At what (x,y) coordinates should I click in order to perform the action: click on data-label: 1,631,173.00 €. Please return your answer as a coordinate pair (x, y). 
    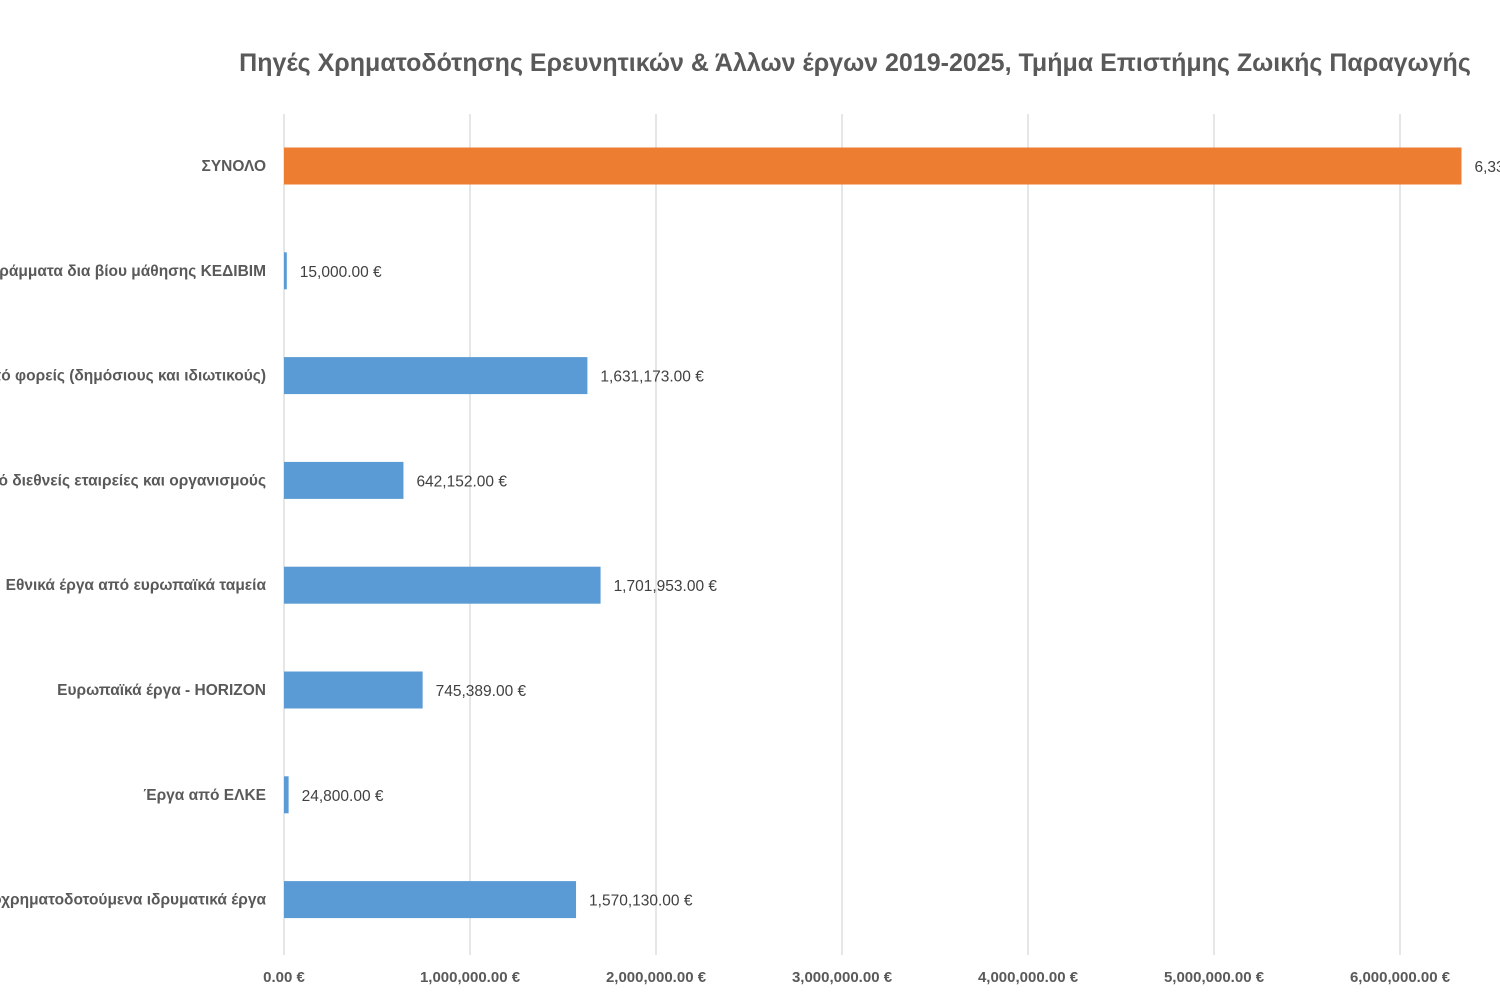
    Looking at the image, I should click on (652, 377).